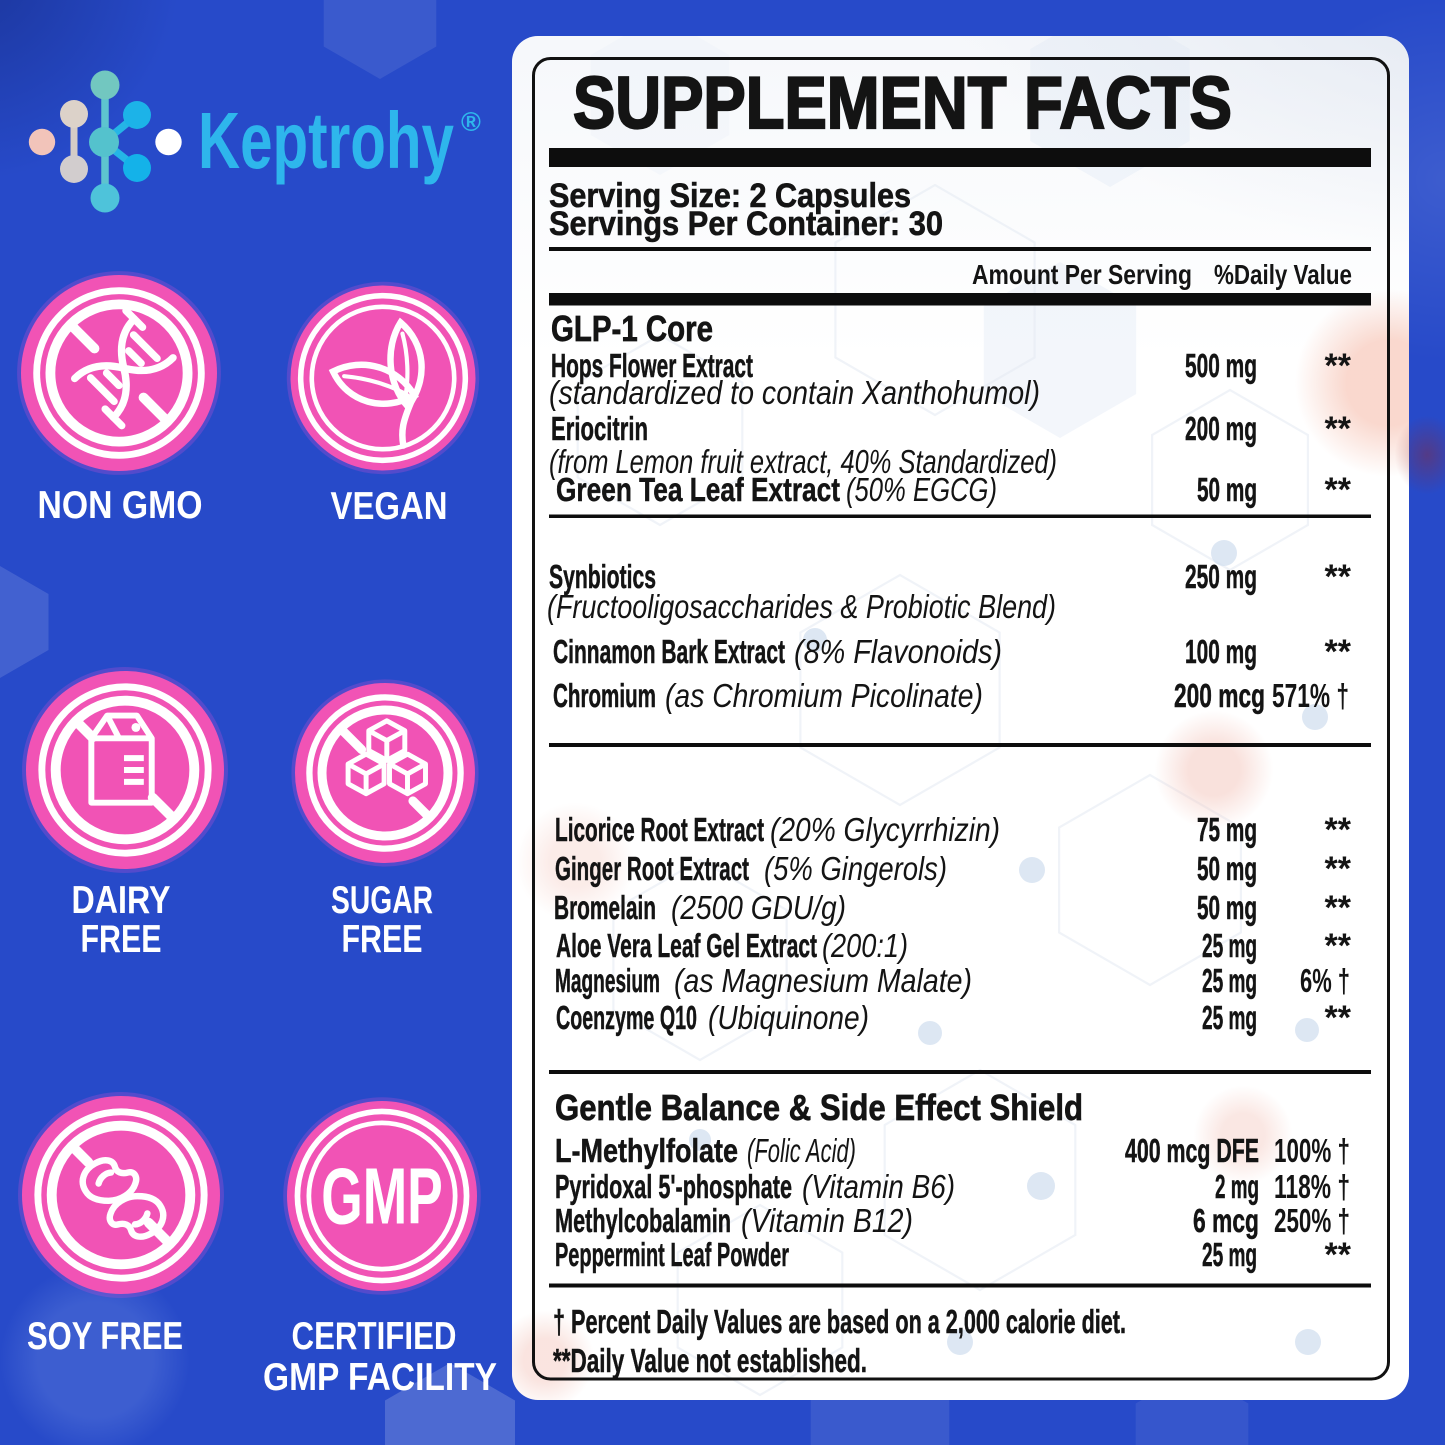  I want to click on svg-text: Magnesium, so click(607, 980).